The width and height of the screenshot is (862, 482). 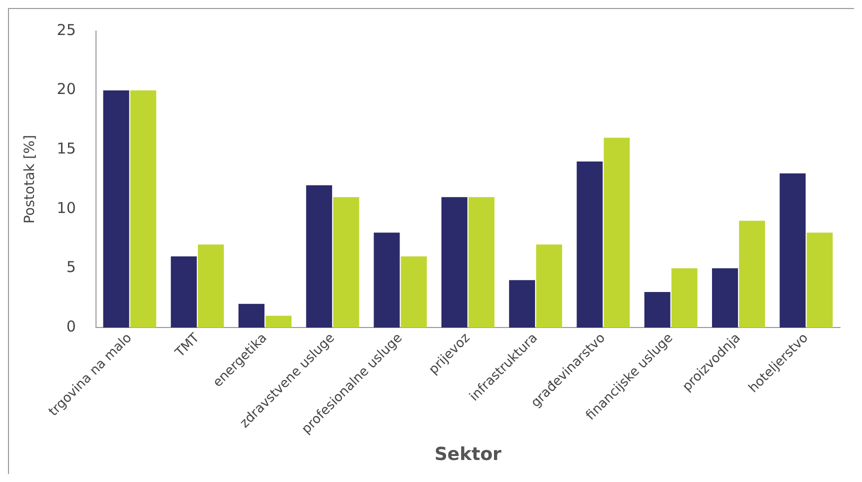 What do you see at coordinates (30, 179) in the screenshot?
I see `y-axis-title: Postotak [%]` at bounding box center [30, 179].